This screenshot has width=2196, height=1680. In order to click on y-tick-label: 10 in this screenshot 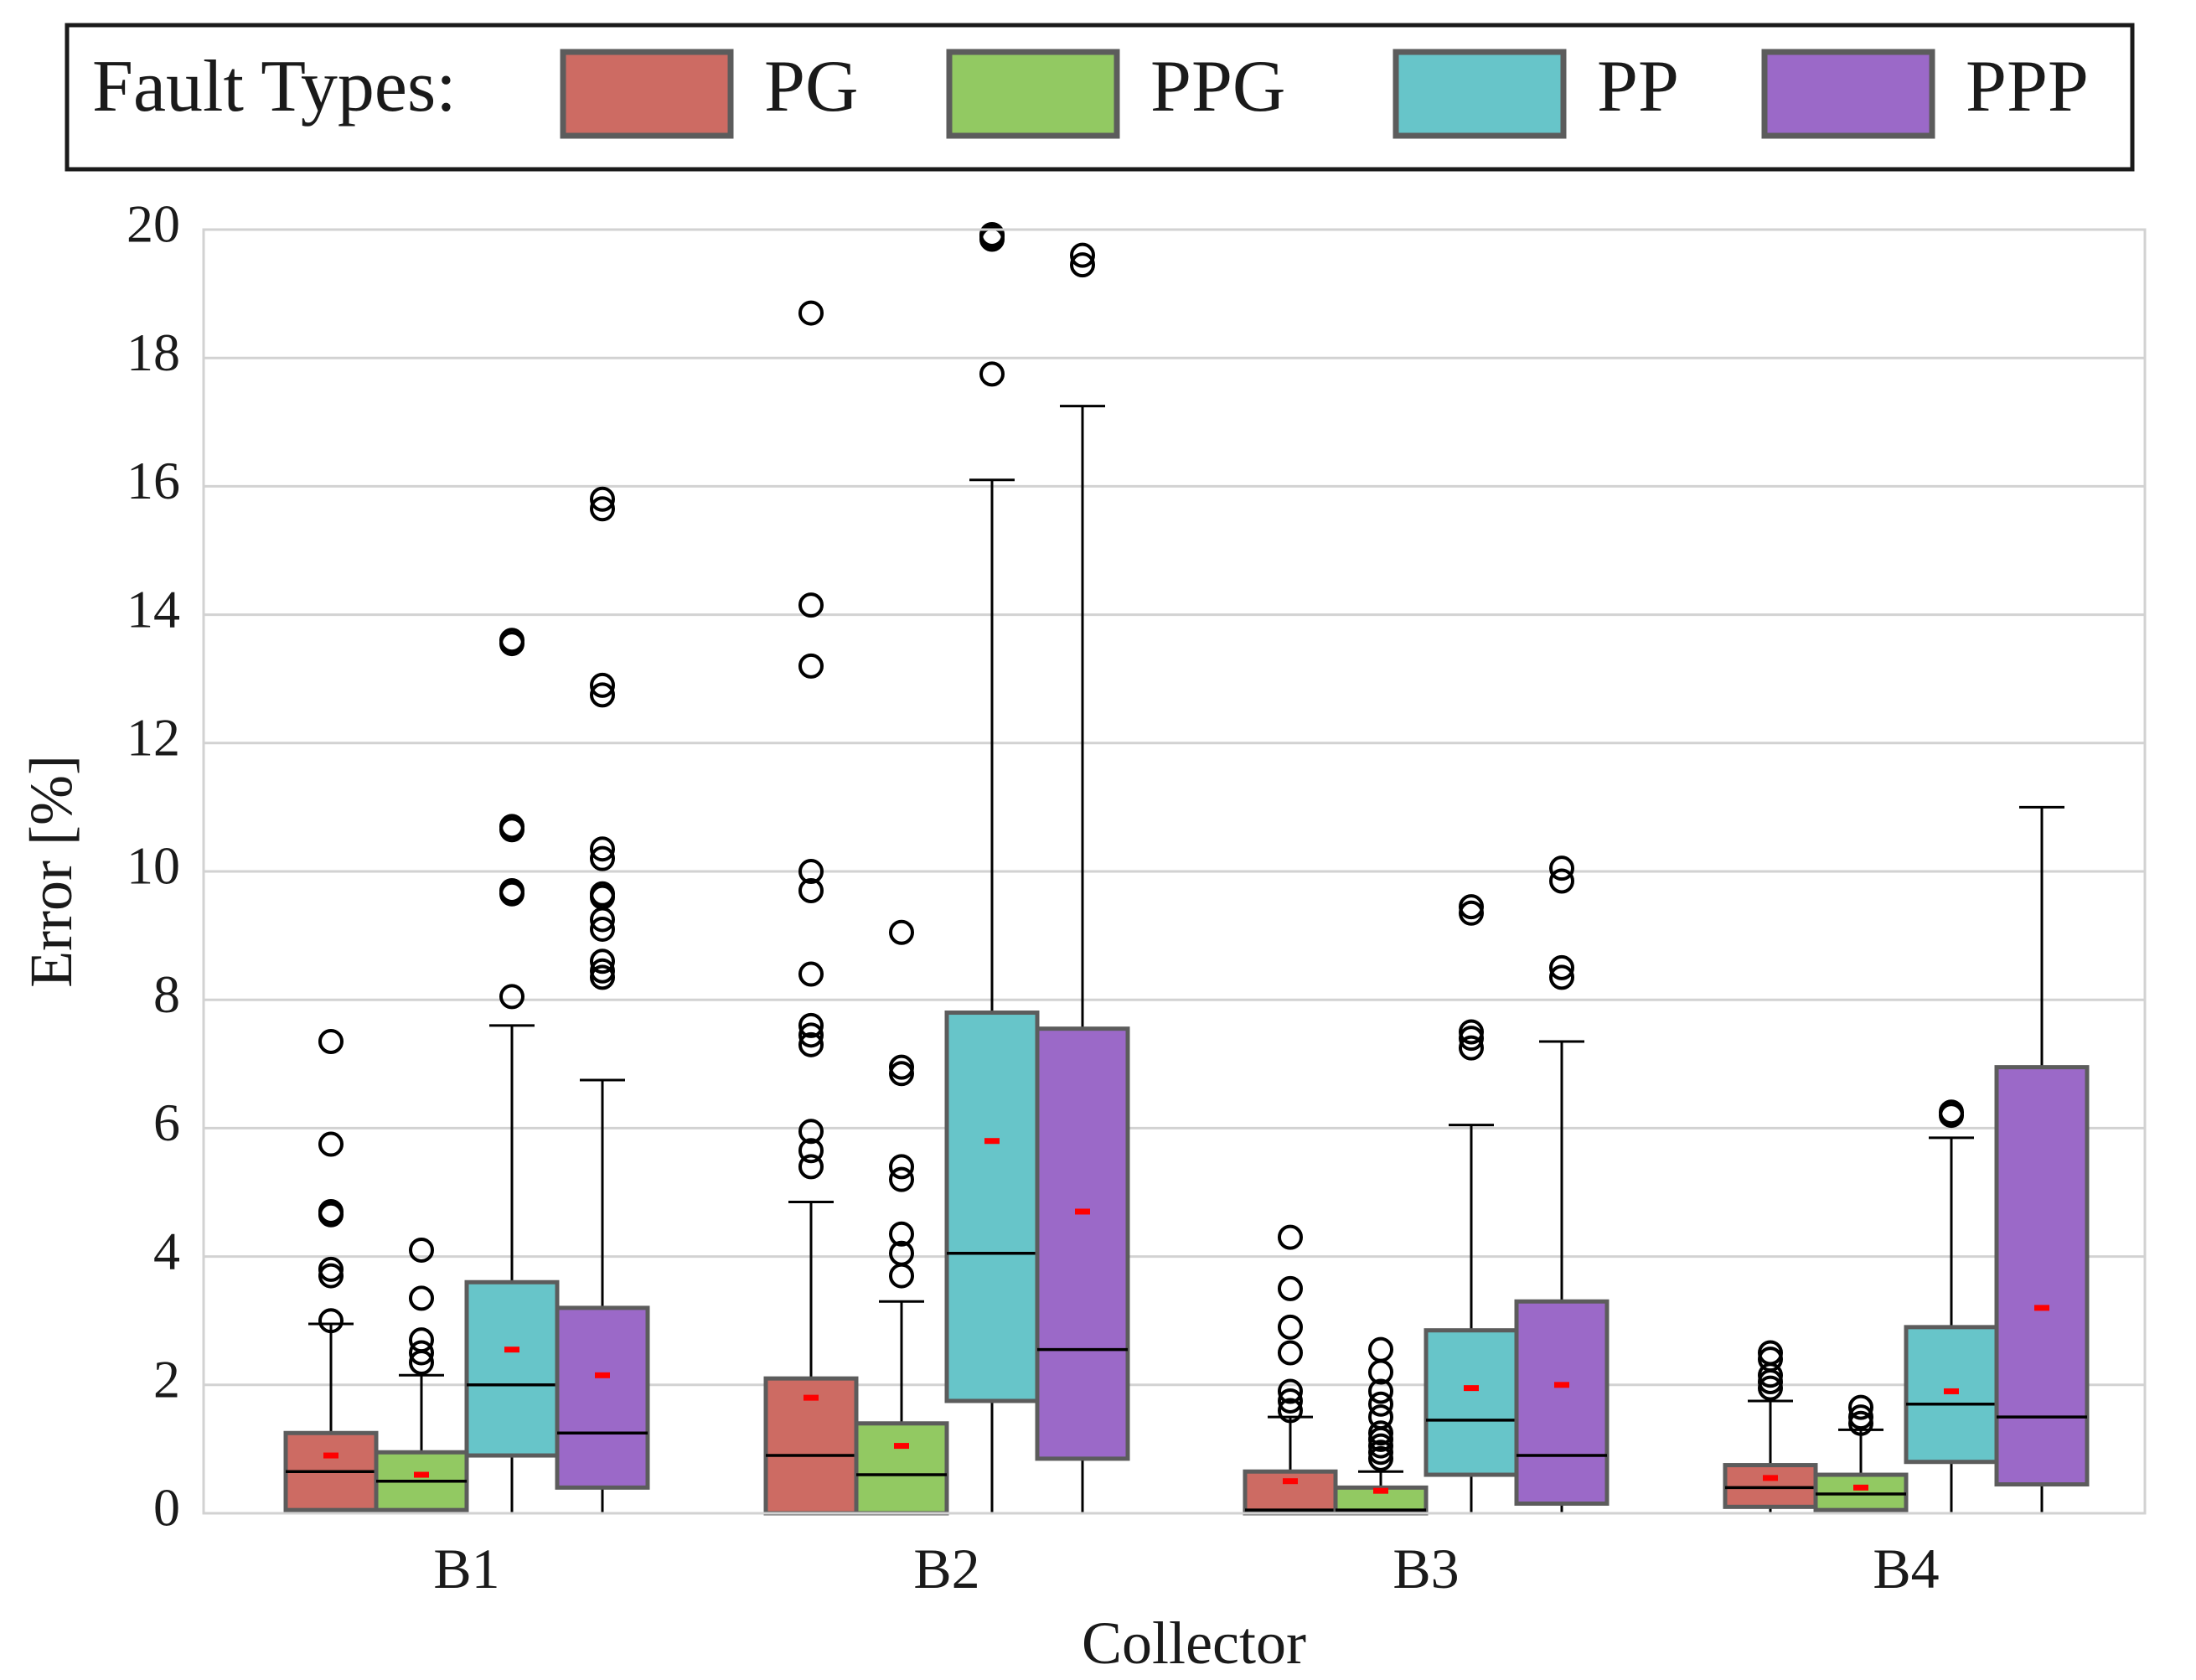, I will do `click(153, 866)`.